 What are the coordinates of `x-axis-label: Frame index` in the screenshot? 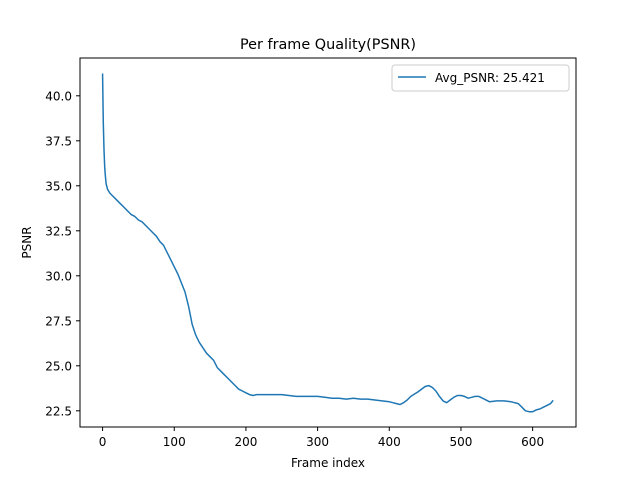 It's located at (328, 463).